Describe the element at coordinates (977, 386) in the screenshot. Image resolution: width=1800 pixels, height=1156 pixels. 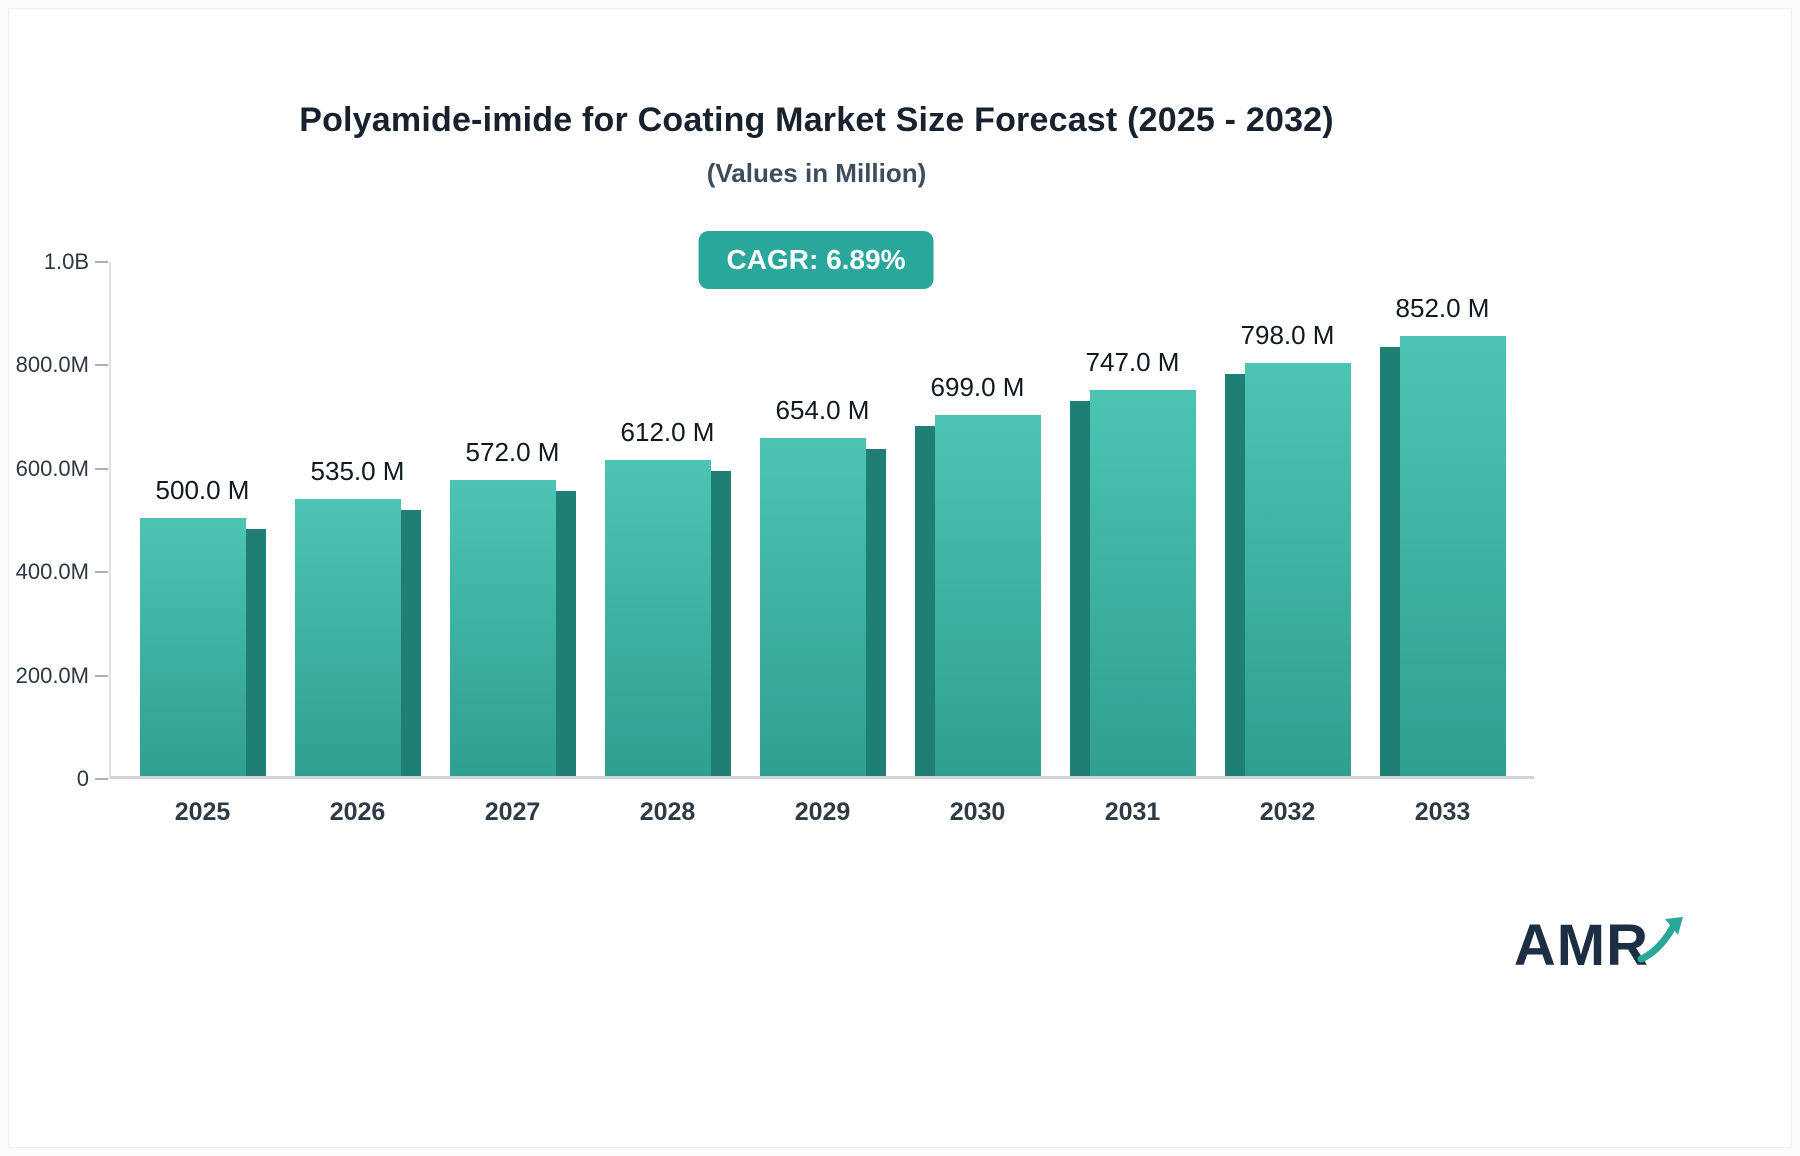
I see `bar-value-label: 699.0 M` at that location.